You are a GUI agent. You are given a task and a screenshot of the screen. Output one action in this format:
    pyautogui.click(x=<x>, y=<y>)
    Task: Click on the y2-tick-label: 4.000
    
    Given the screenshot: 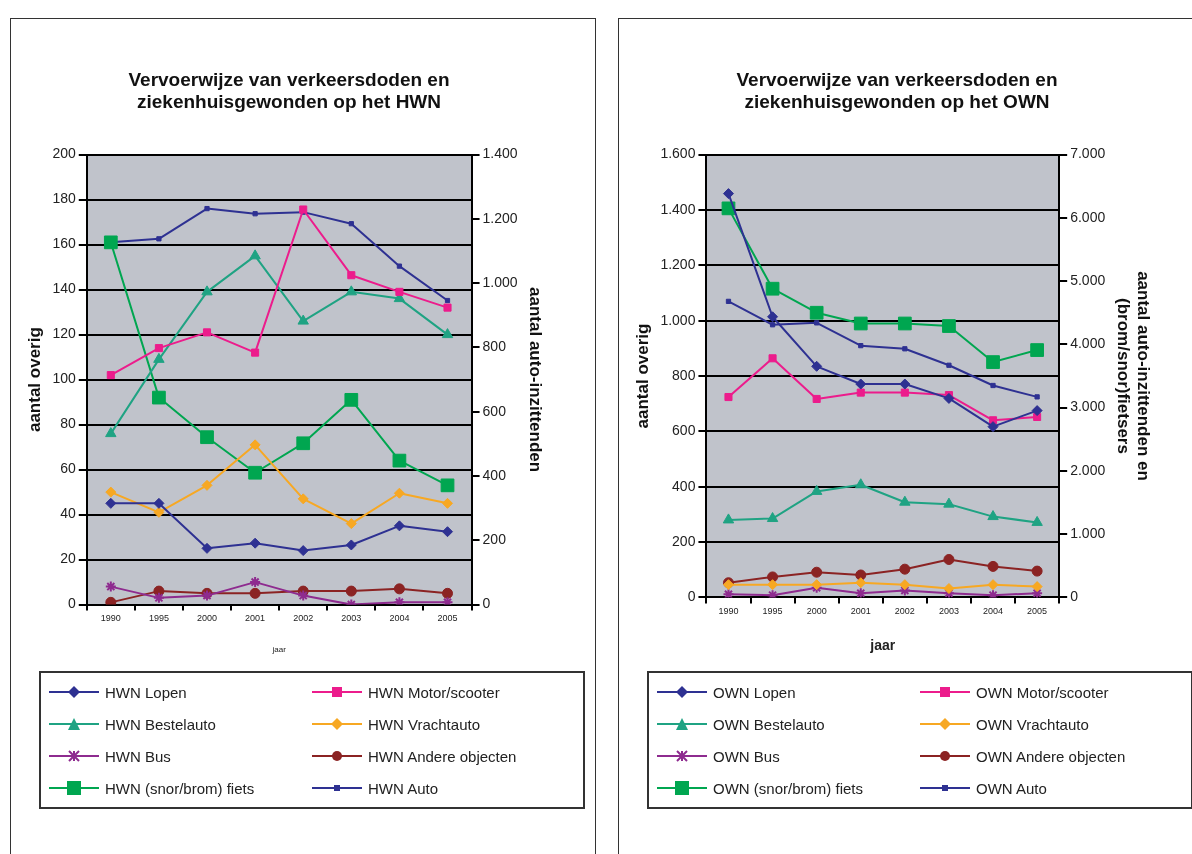 What is the action you would take?
    pyautogui.click(x=1088, y=343)
    